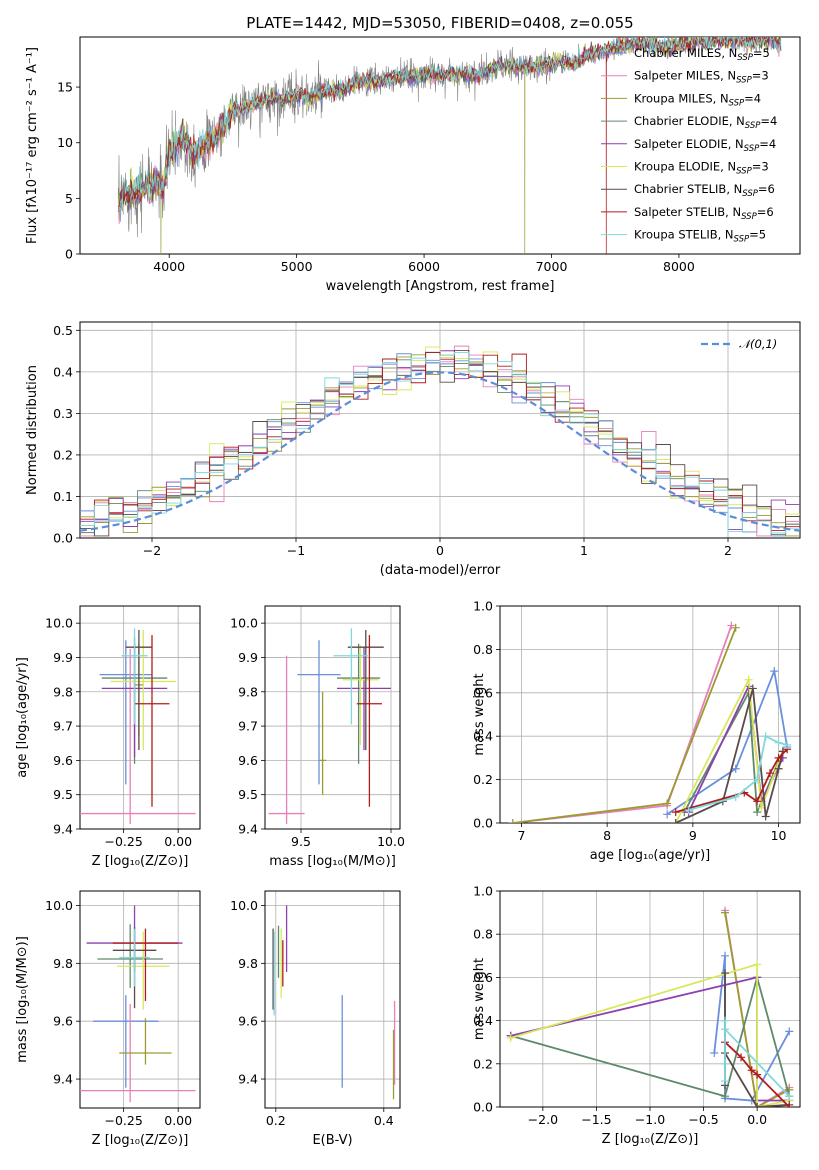 The width and height of the screenshot is (819, 1170). I want to click on x-tick-label: 2, so click(728, 550).